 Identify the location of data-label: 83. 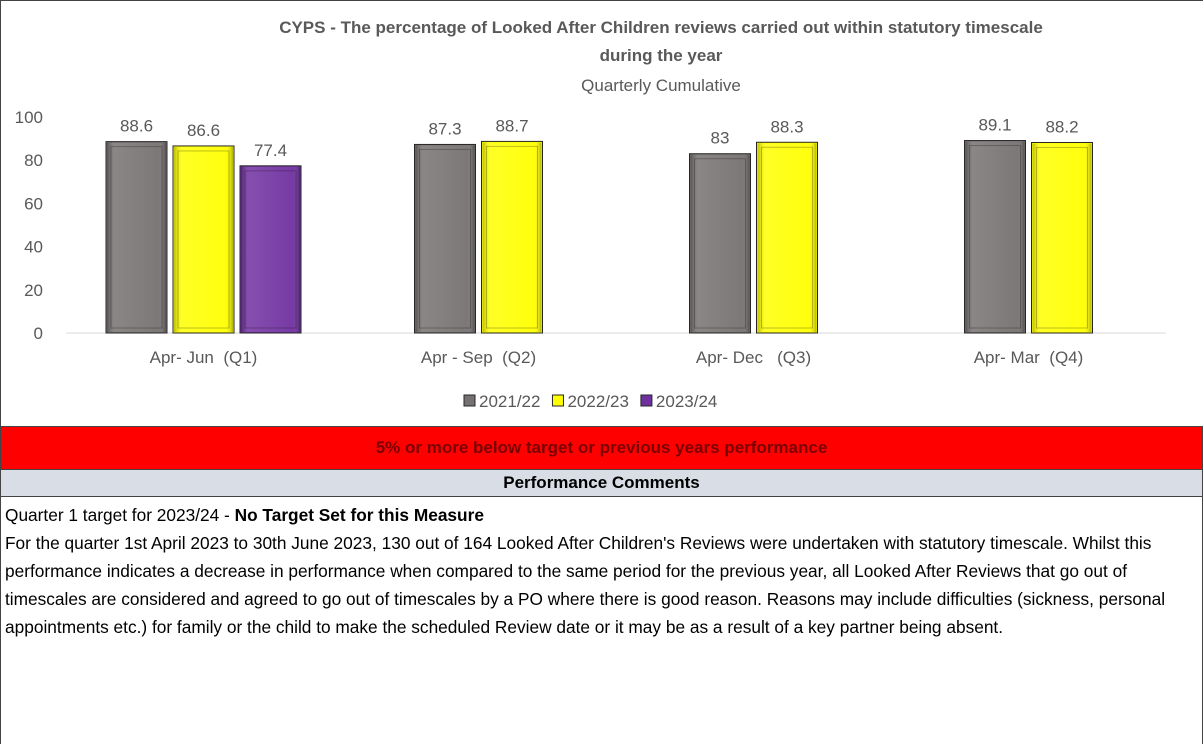
(720, 138).